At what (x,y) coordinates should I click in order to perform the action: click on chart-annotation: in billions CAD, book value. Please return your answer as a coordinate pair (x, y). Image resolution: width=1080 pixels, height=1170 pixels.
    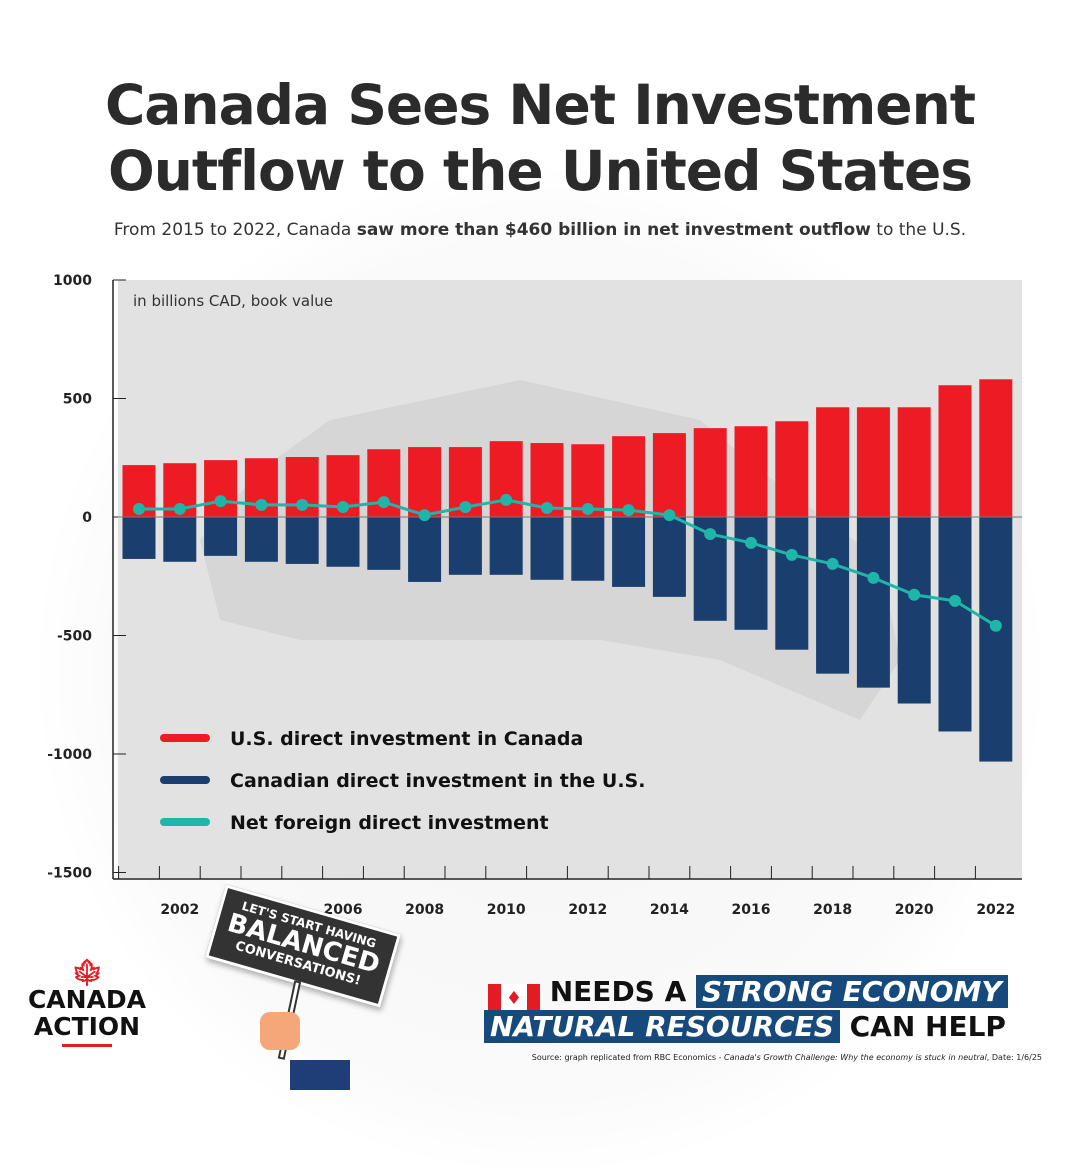
    Looking at the image, I should click on (233, 301).